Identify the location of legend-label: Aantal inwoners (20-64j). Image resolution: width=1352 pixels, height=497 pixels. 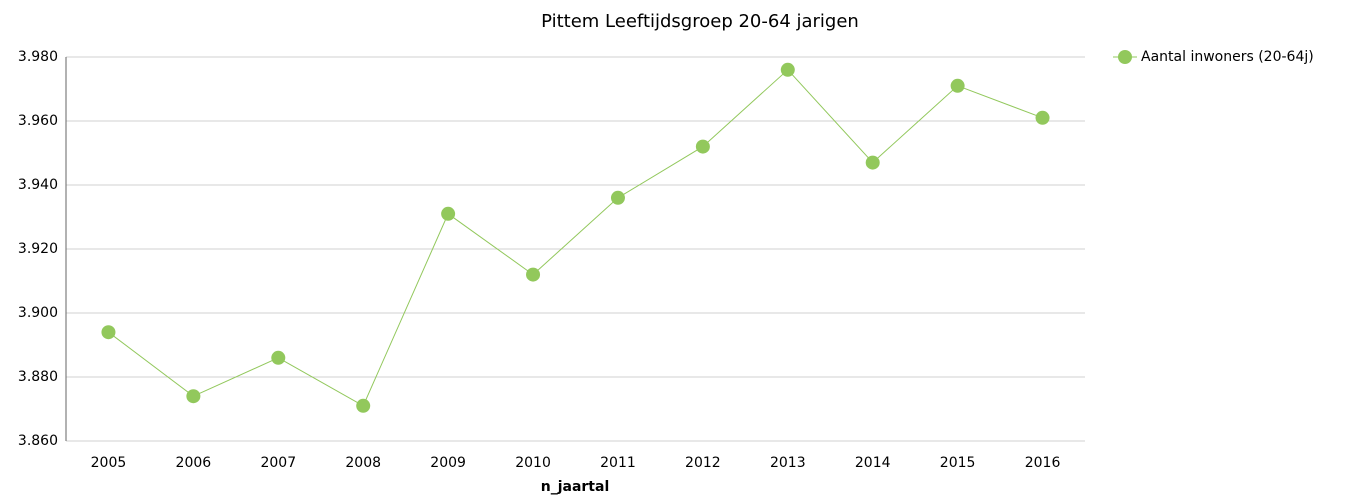
(1227, 57).